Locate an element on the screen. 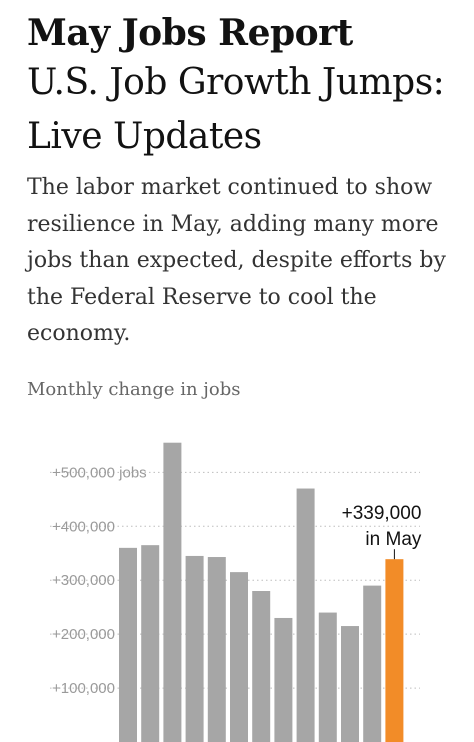 The image size is (474, 742). y-tick-label: +200,000 is located at coordinates (83, 634).